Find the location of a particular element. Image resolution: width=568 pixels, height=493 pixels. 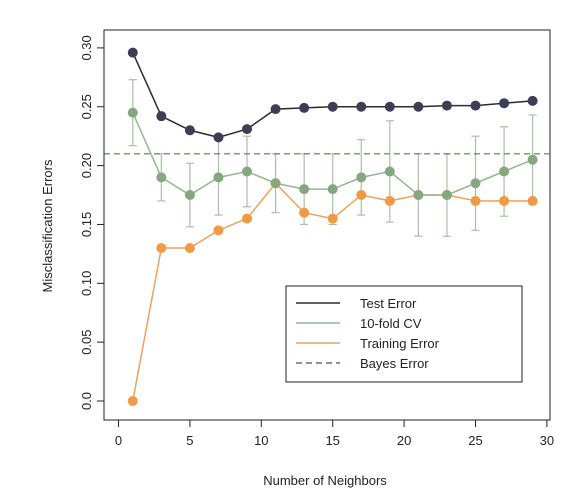

x-tick-label: 25 is located at coordinates (475, 440).